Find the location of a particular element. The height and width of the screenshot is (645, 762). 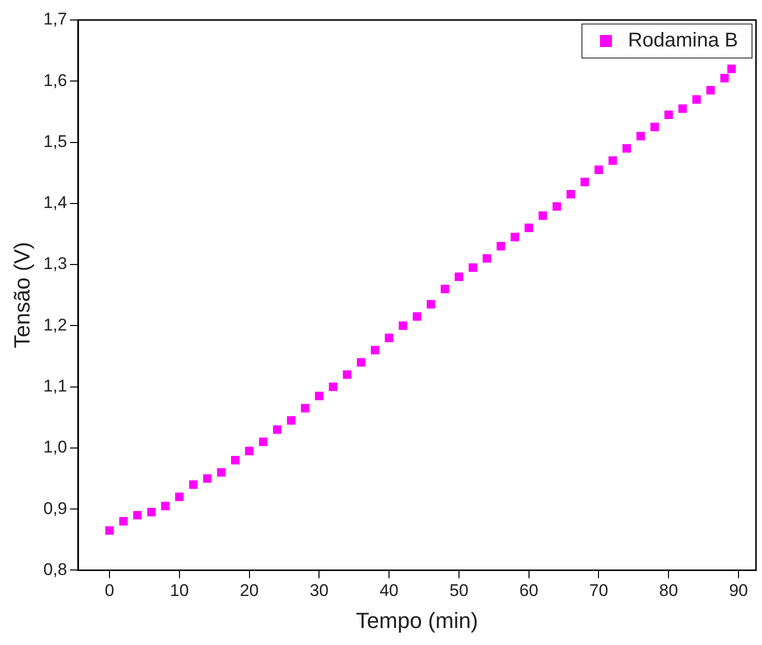

y-tick-label: 1,4 is located at coordinates (55, 202).